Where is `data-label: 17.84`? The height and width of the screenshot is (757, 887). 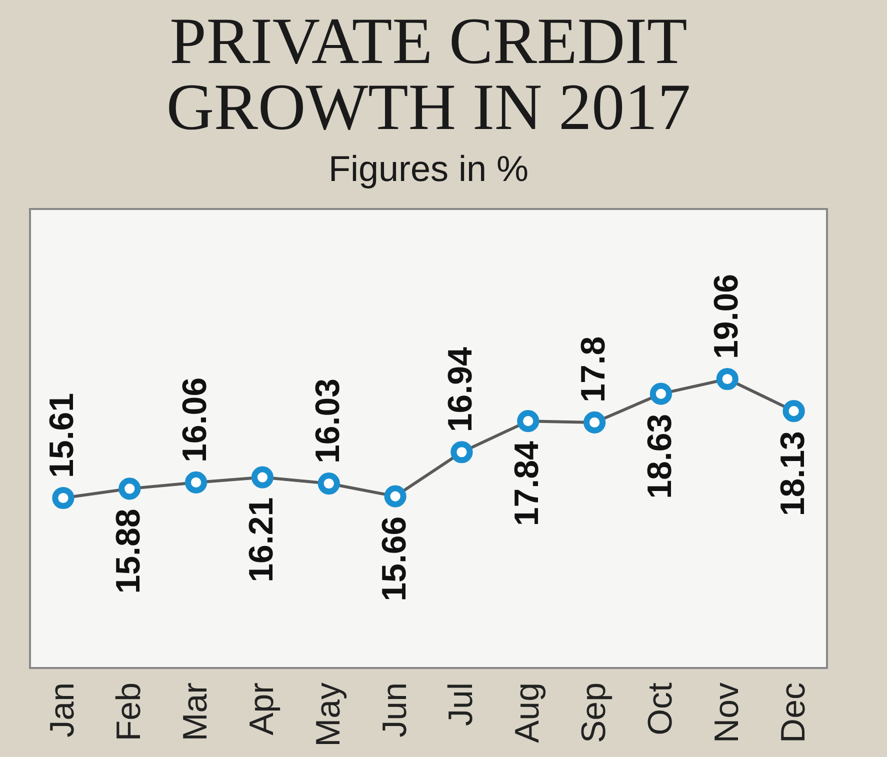
data-label: 17.84 is located at coordinates (527, 483).